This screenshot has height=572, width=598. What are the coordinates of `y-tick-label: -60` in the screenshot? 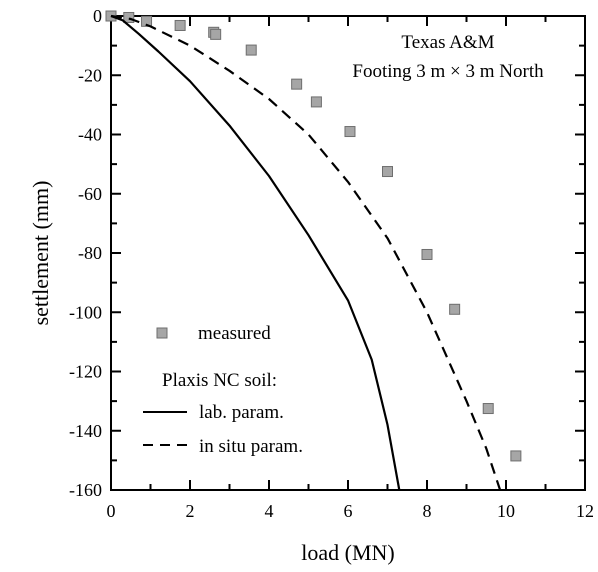 It's located at (90, 194).